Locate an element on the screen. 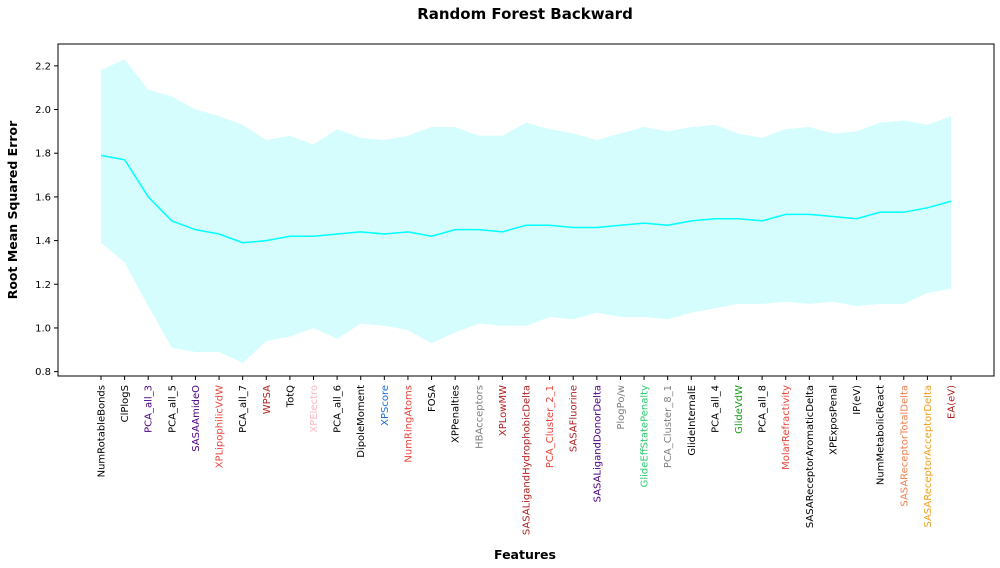 This screenshot has width=1000, height=568. x-tick-label: FOSA is located at coordinates (432, 398).